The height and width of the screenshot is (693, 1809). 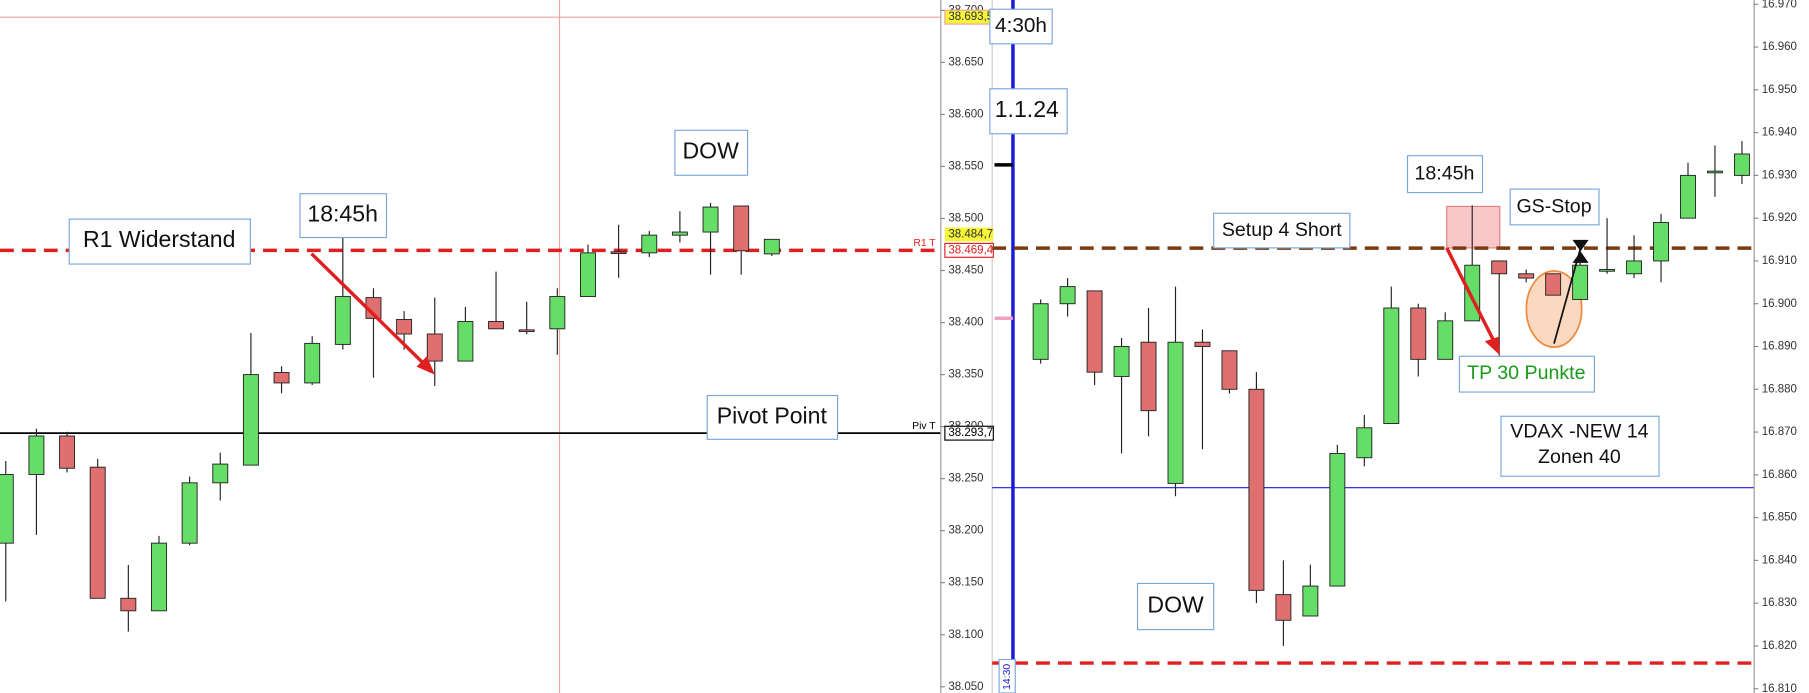 I want to click on annotation: TP 30 Punkte, so click(x=1526, y=373).